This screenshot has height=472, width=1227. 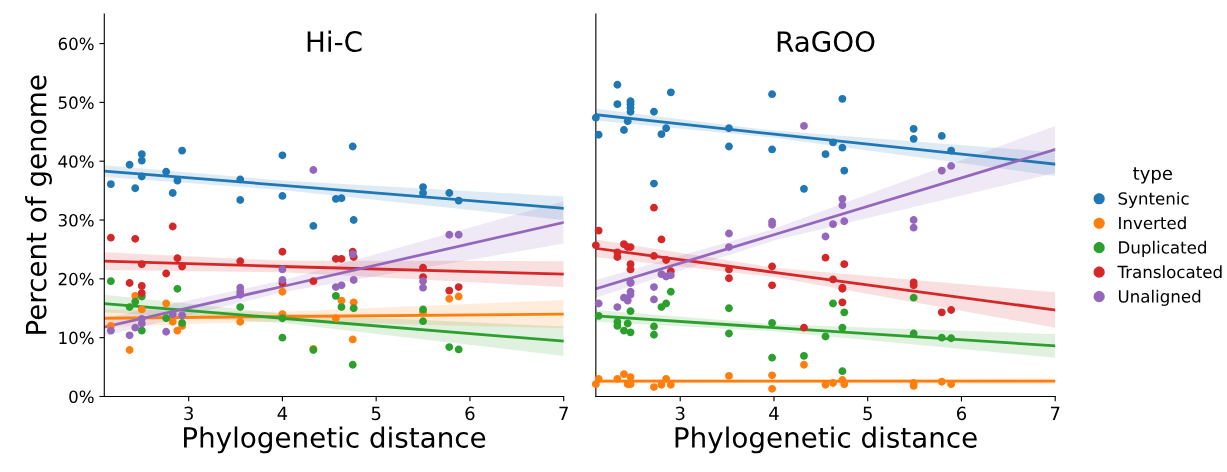 What do you see at coordinates (76, 279) in the screenshot?
I see `y-tick-label: 20%` at bounding box center [76, 279].